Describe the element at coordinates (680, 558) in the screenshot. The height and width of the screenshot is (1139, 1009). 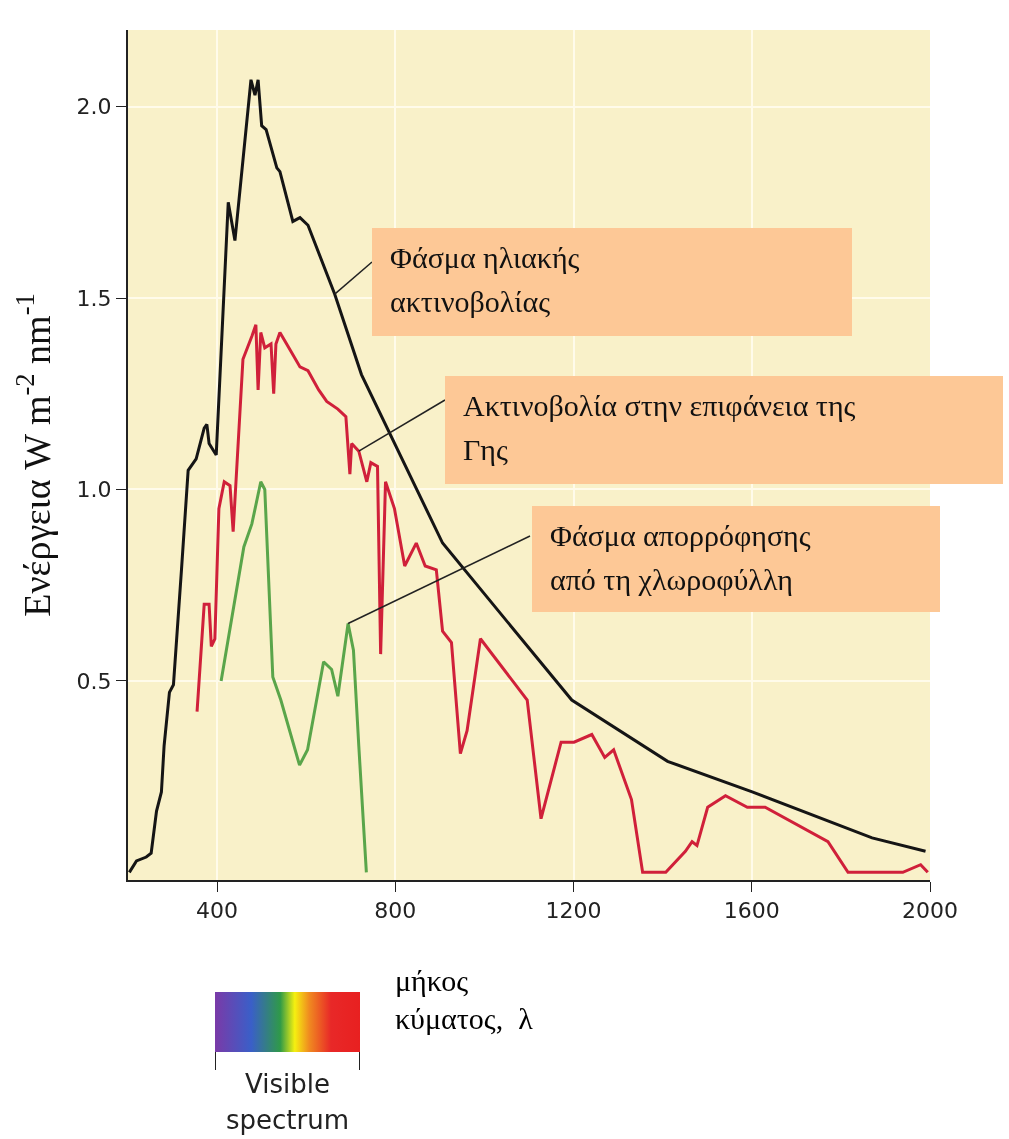
I see `annotation: Φάσμα απορρόφησης από τη χλωροφύλλη` at that location.